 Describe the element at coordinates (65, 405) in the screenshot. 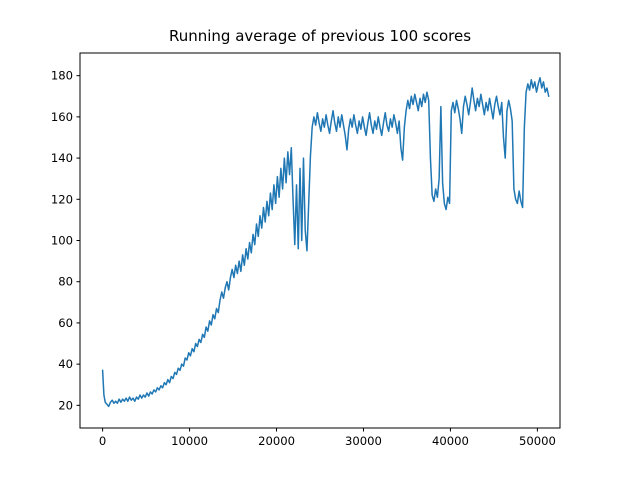

I see `y-tick-label: 20` at that location.